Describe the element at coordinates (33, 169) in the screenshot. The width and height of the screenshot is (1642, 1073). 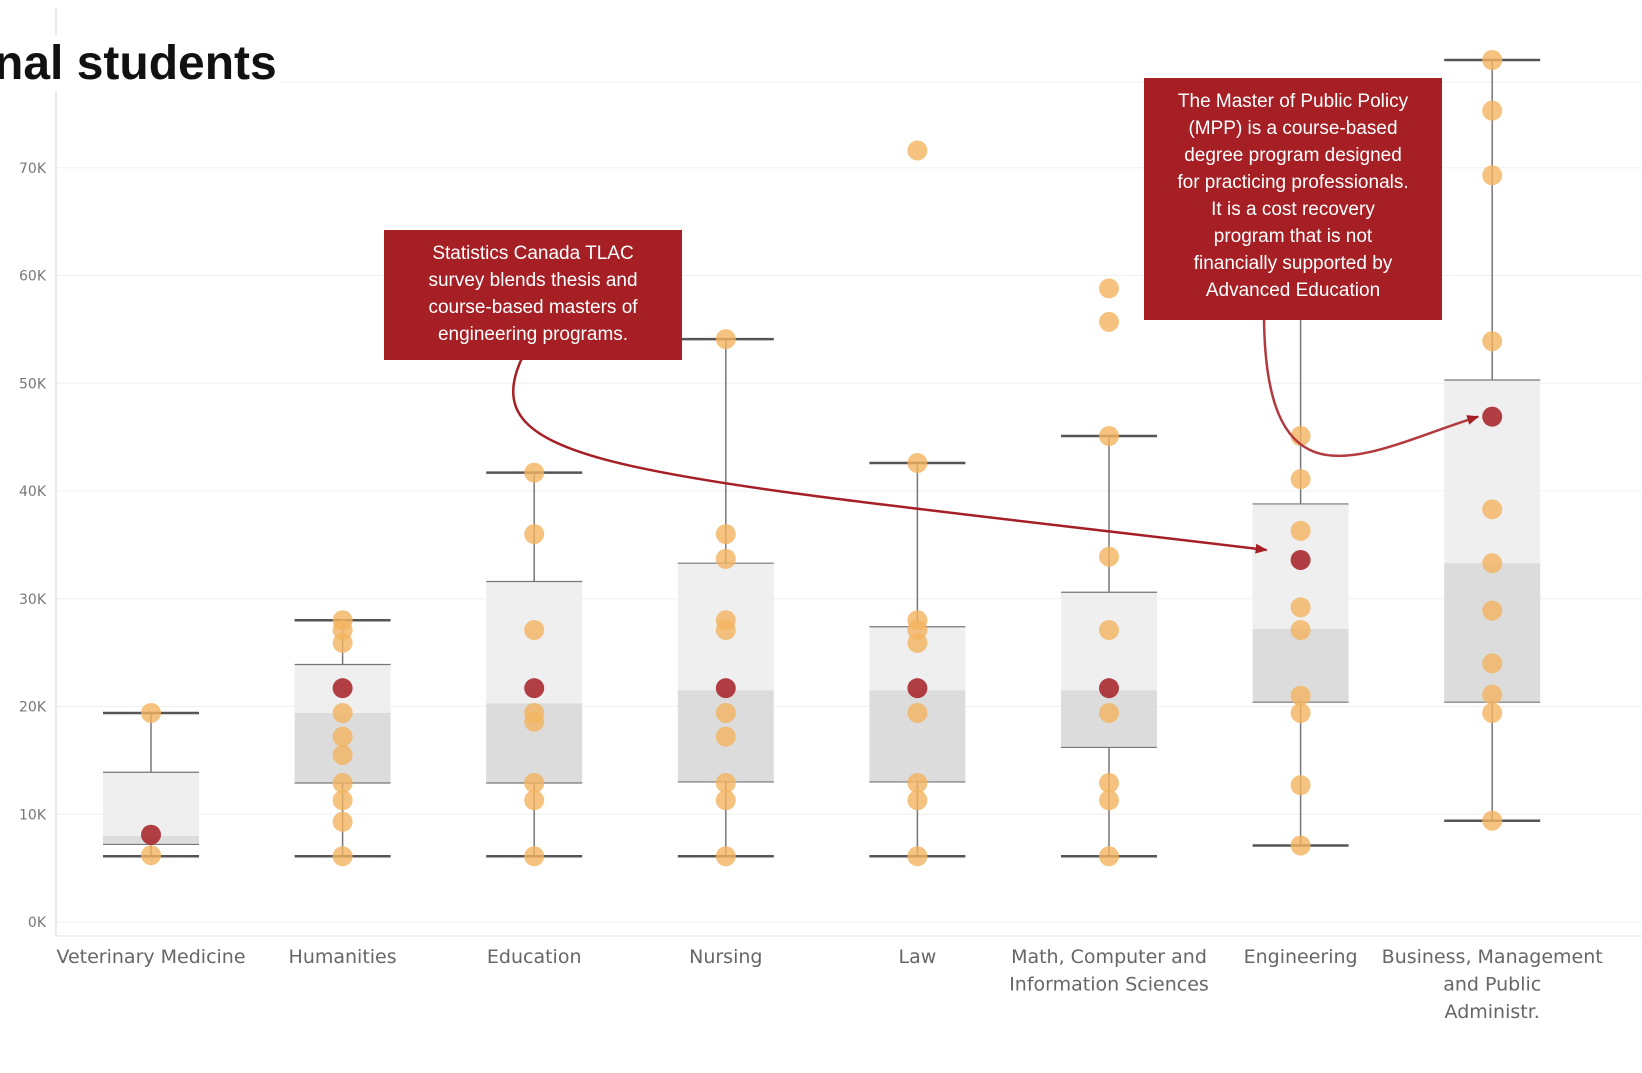
I see `y-tick-label: 70K` at that location.